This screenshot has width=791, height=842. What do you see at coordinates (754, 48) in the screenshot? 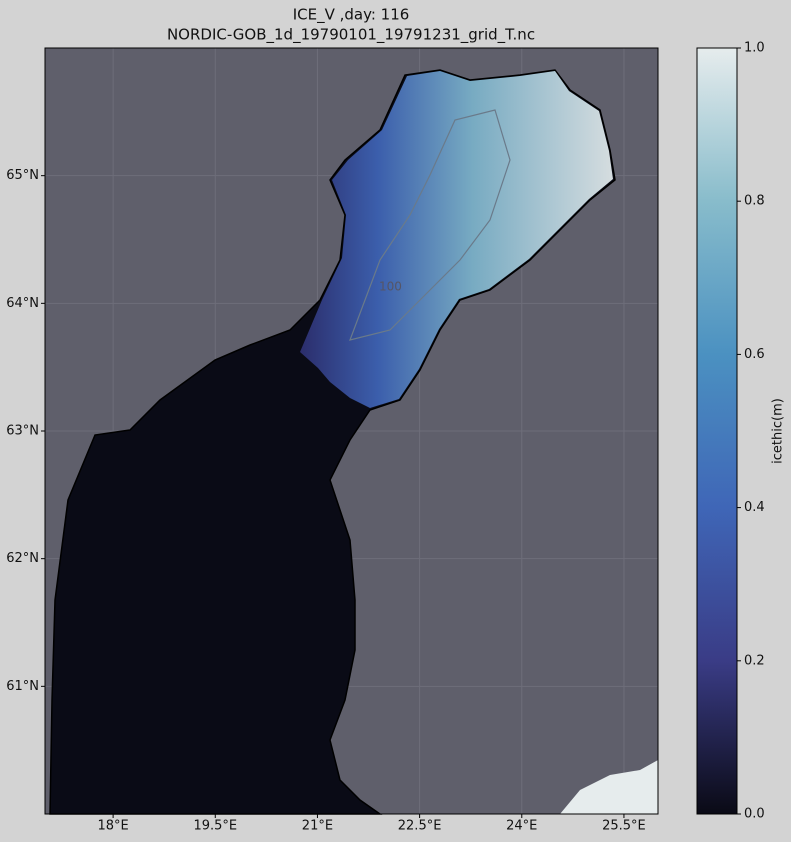
I see `colorbar-tick-label: 1.0` at bounding box center [754, 48].